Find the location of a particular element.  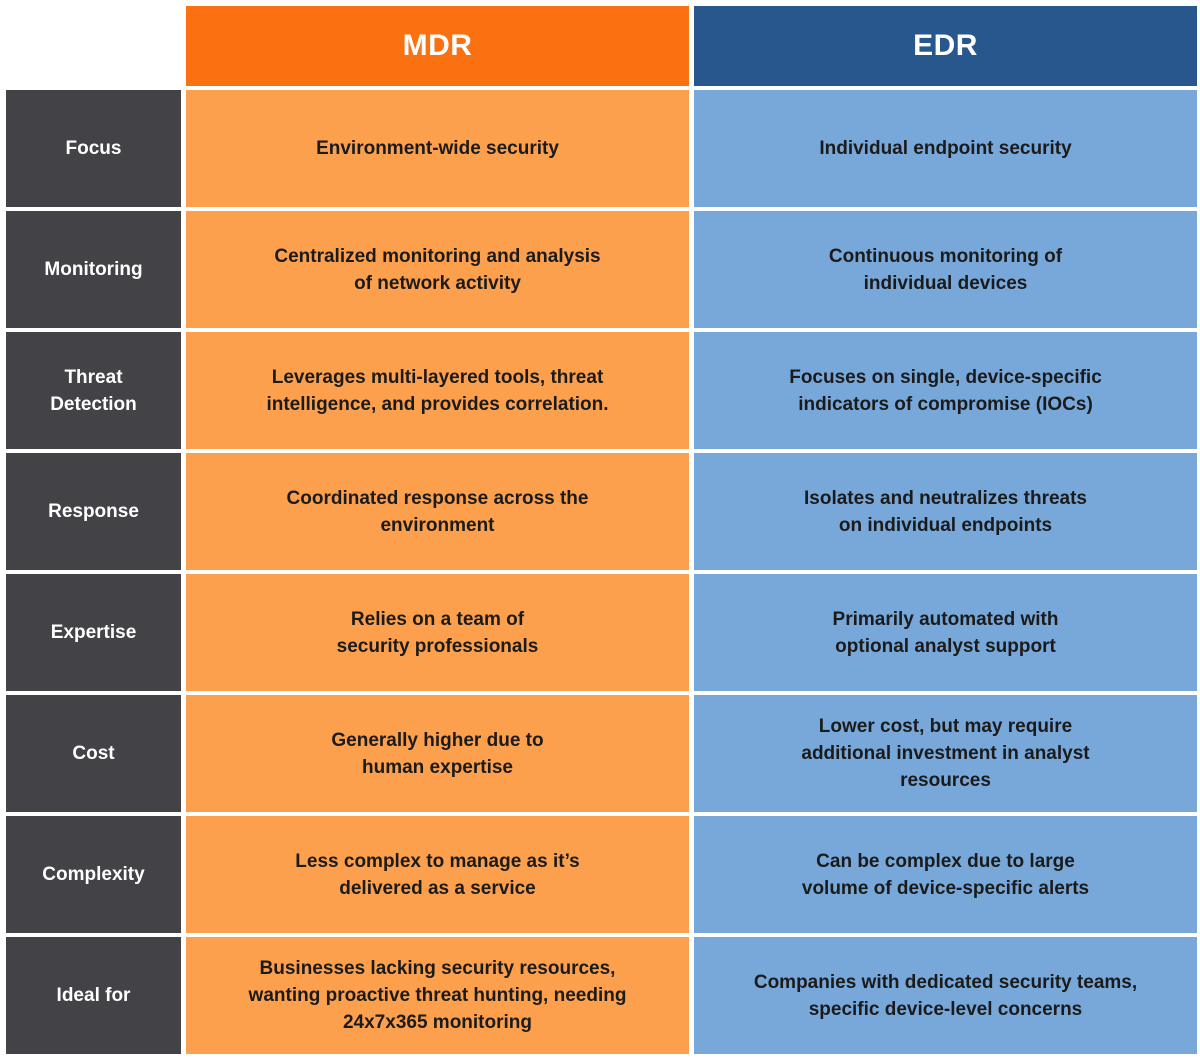

row-label-text: Monitoring is located at coordinates (93, 269).